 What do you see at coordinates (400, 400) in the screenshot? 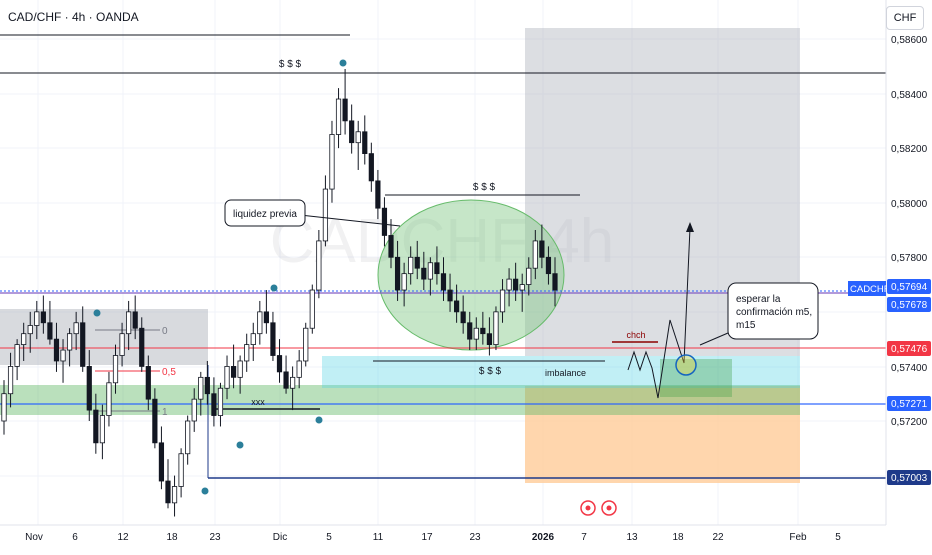
I see `demand-zone-green` at bounding box center [400, 400].